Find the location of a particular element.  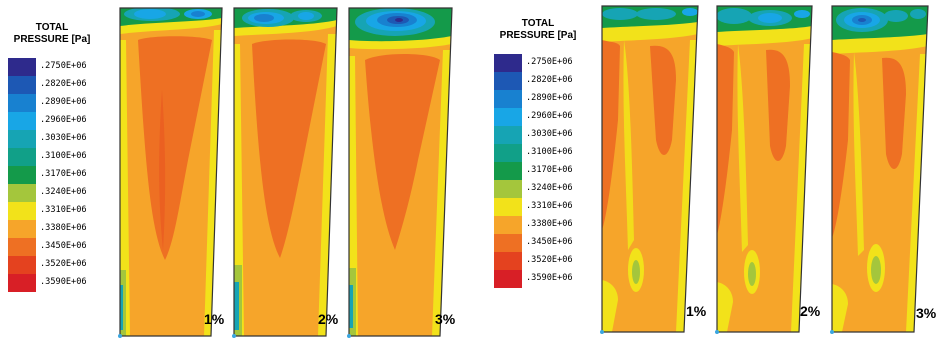

legend-title-right: TOTAL PRESSURE [Pa] is located at coordinates (538, 30).